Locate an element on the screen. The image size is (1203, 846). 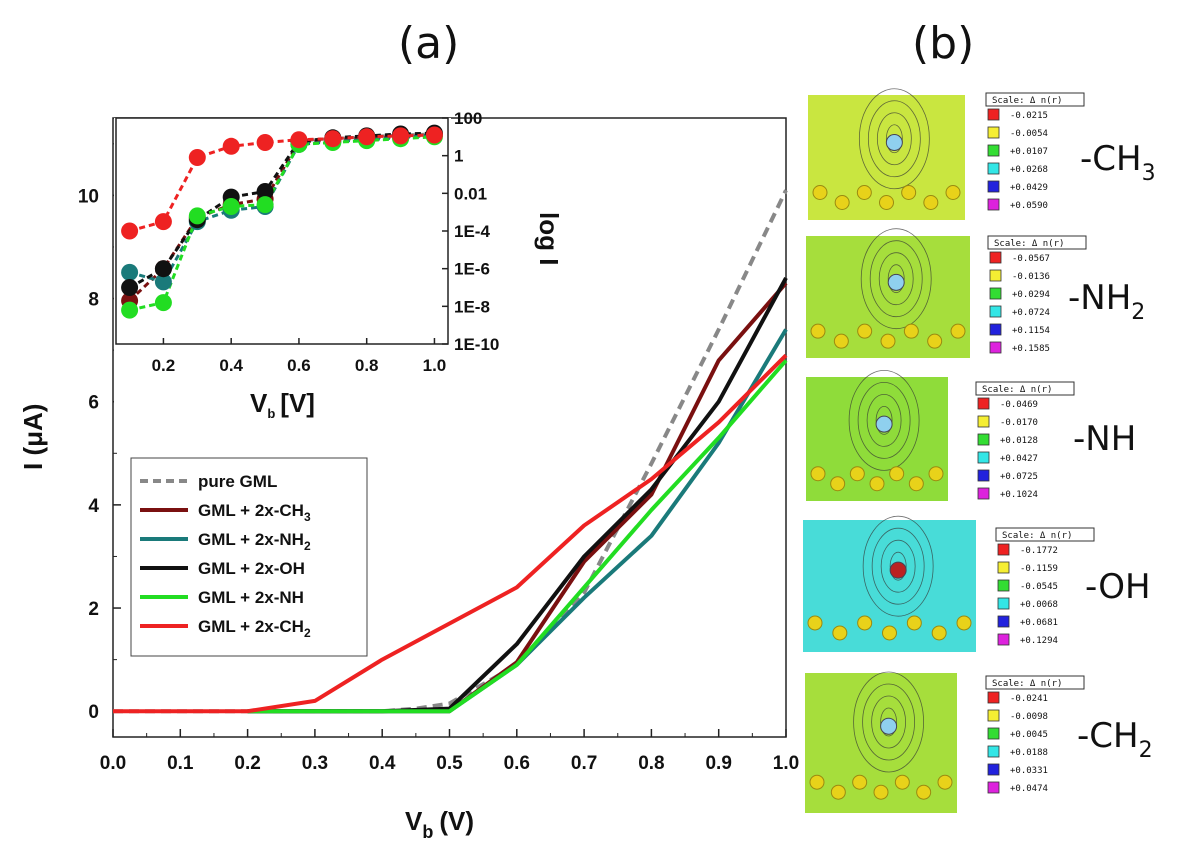
inset-y-tick-label: 0.01 is located at coordinates (470, 193).